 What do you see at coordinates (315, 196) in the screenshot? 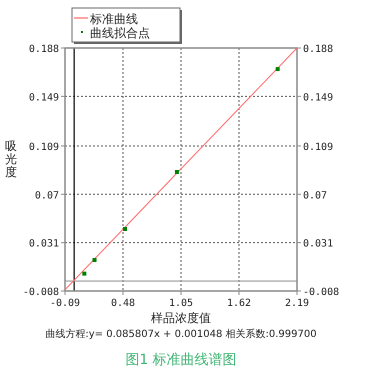
I see `y2-tick-label: 0.07` at bounding box center [315, 196].